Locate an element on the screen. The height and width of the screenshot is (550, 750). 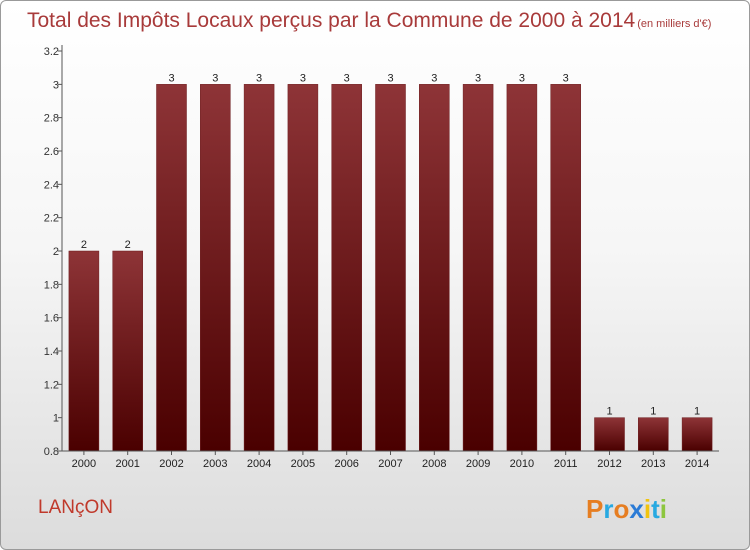
y-tick-label: 1.4 is located at coordinates (51, 352).